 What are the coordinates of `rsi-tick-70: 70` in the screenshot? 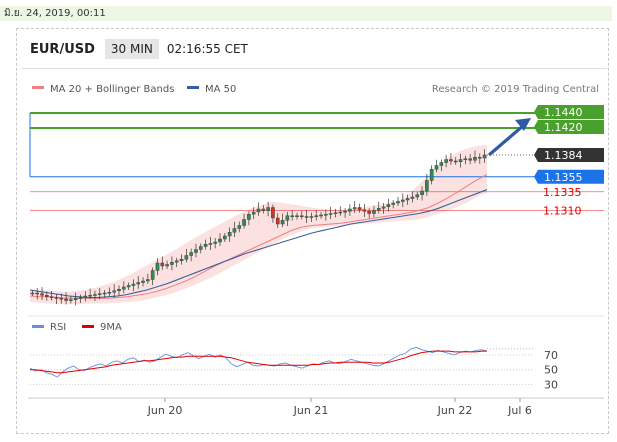 It's located at (551, 355).